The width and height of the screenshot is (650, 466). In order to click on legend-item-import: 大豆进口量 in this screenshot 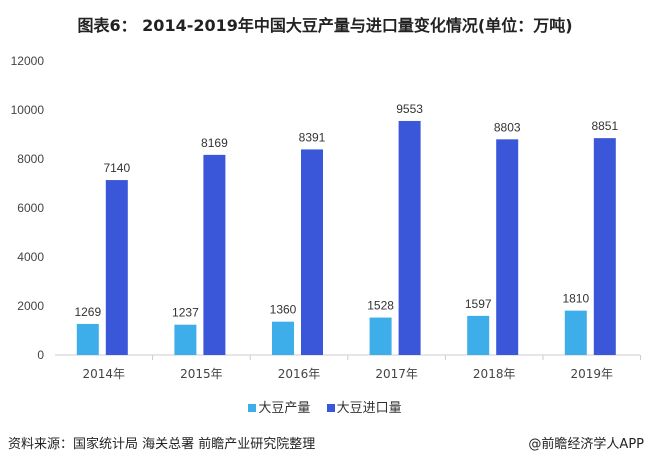, I will do `click(364, 406)`.